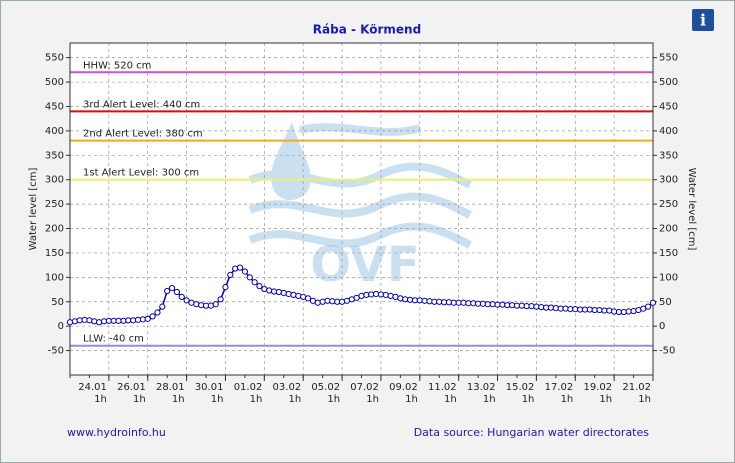 The width and height of the screenshot is (735, 463). What do you see at coordinates (54, 204) in the screenshot?
I see `y-tick-label: 250` at bounding box center [54, 204].